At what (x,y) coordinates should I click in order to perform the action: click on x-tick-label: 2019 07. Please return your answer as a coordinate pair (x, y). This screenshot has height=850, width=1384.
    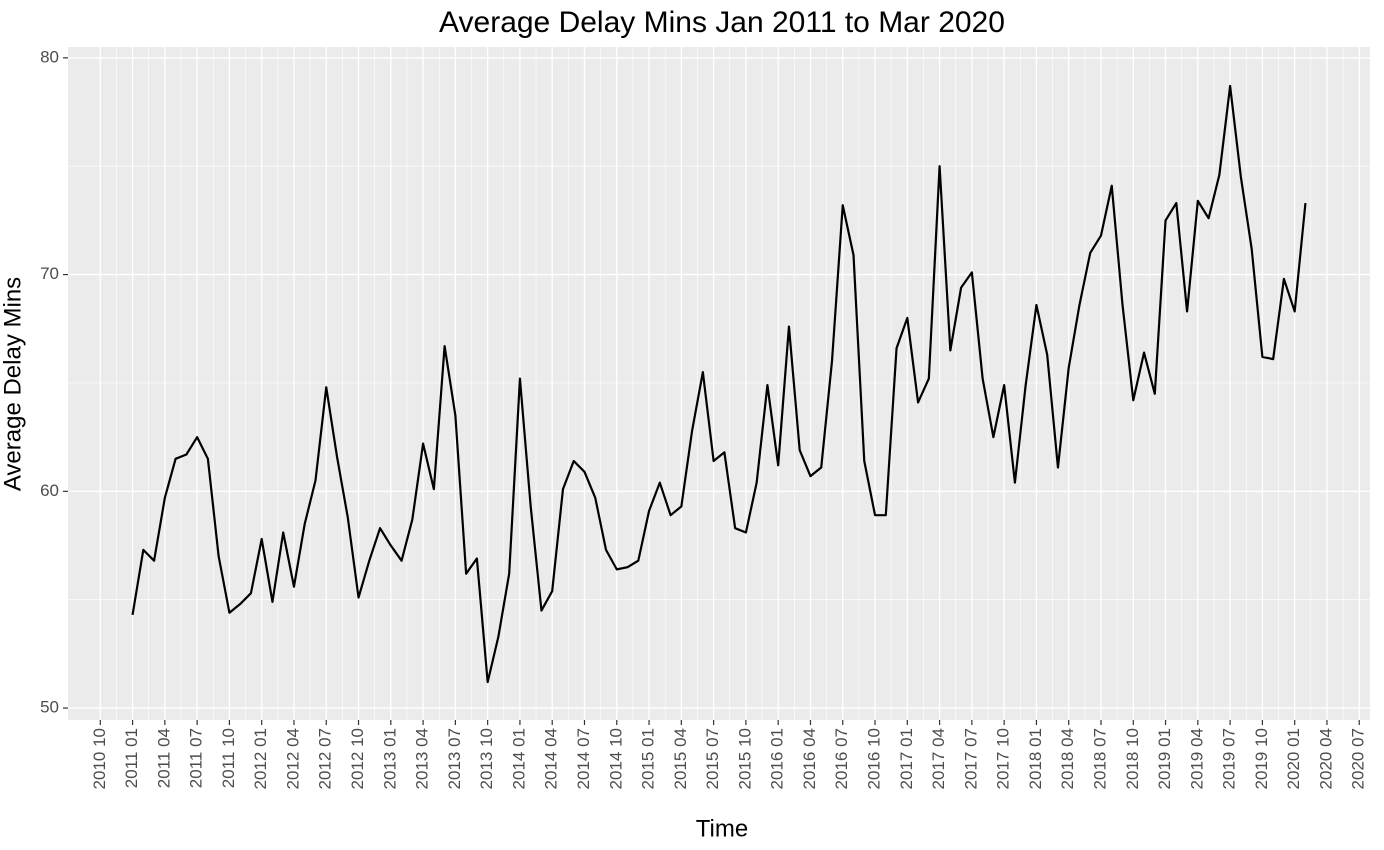
    Looking at the image, I should click on (1229, 758).